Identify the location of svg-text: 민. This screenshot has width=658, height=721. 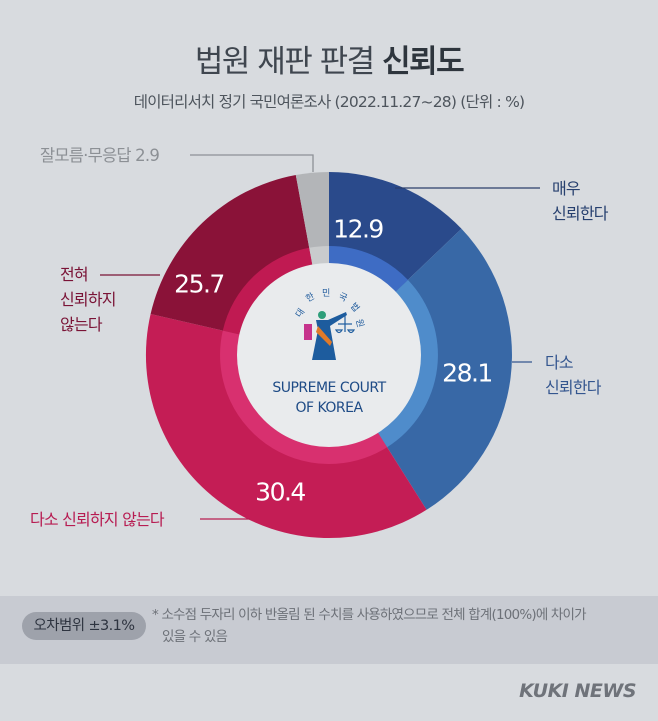
(326, 293).